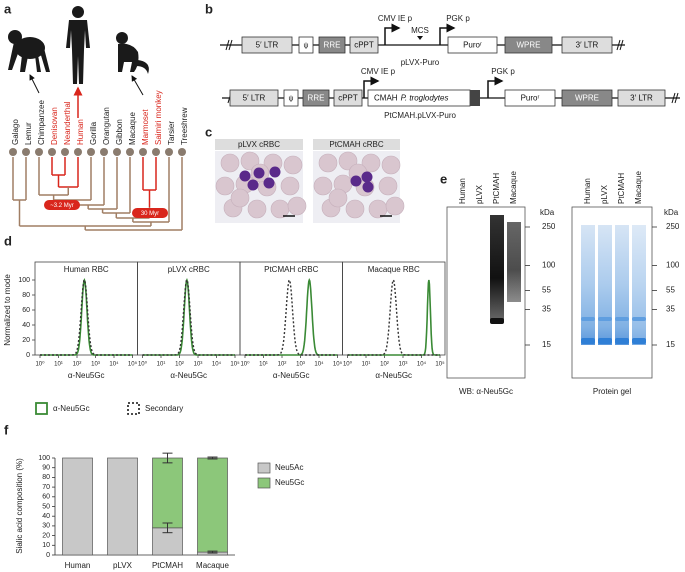  What do you see at coordinates (26, 295) in the screenshot?
I see `y-tick-label: 80` at bounding box center [26, 295].